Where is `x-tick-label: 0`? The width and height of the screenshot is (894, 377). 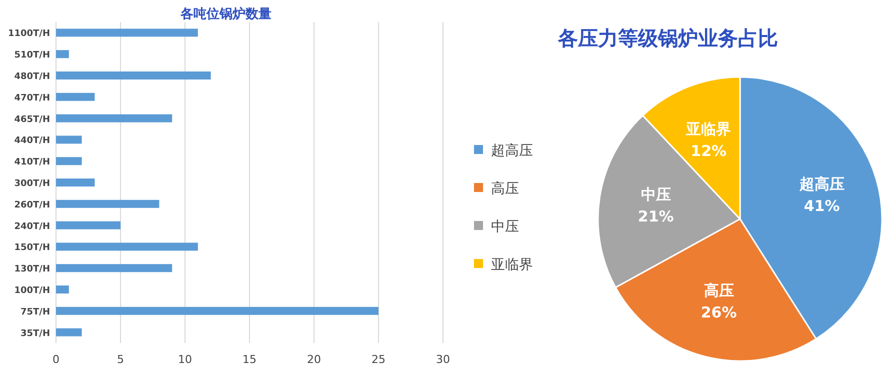
x-tick-label: 0 is located at coordinates (56, 359).